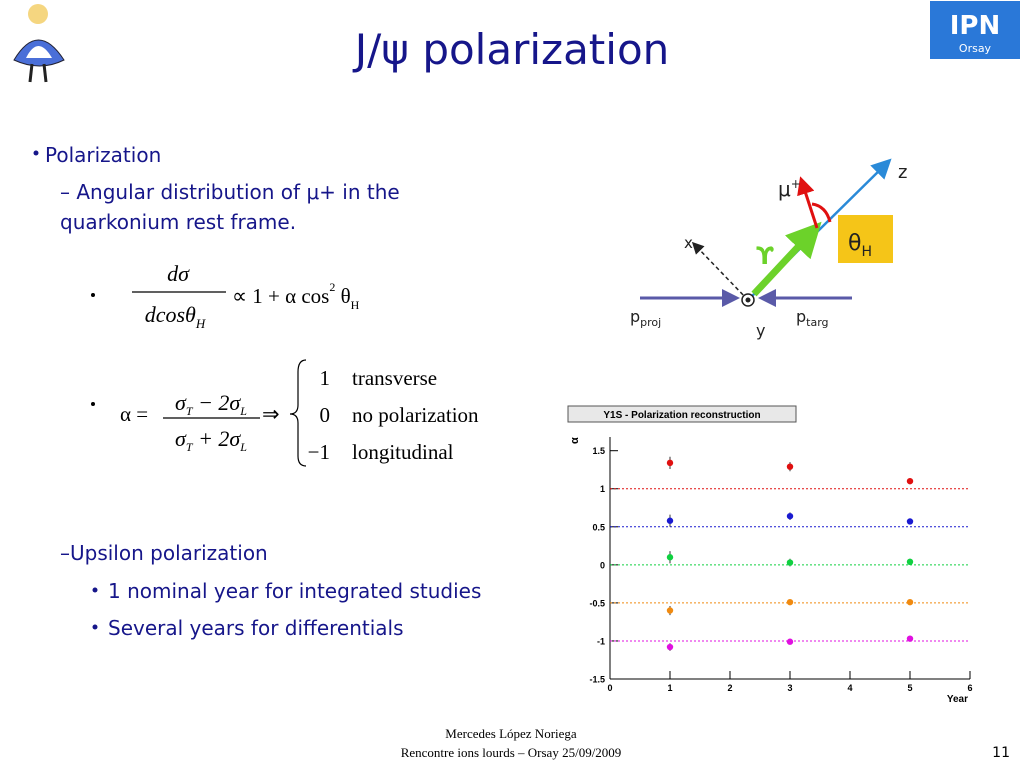  I want to click on x-tick-label: 0, so click(609, 688).